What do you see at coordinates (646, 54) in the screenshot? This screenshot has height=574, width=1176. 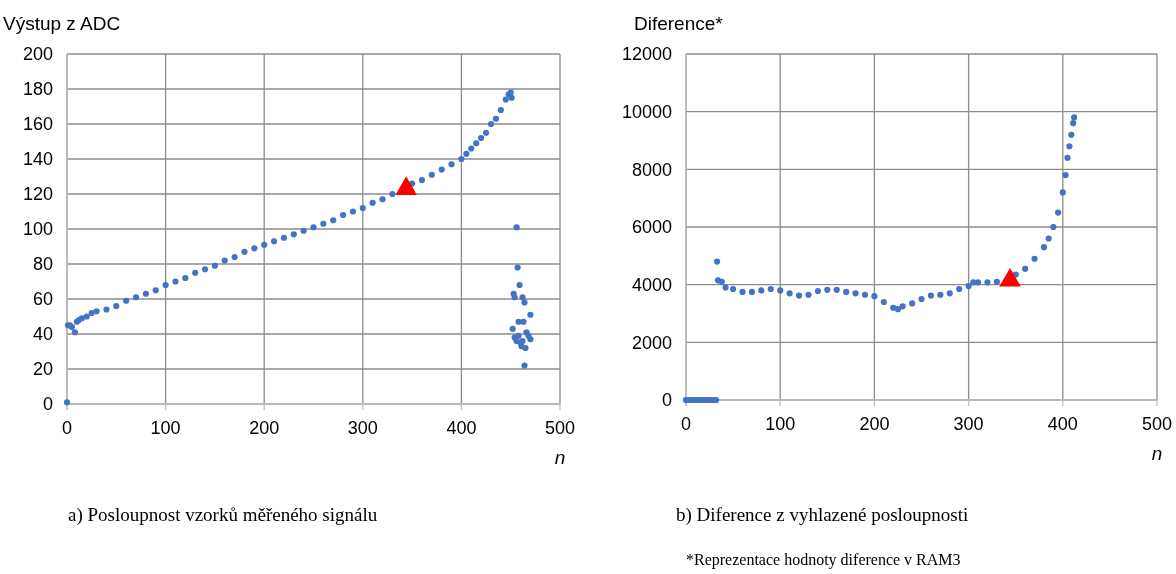 I see `y-tick-label: 12000` at bounding box center [646, 54].